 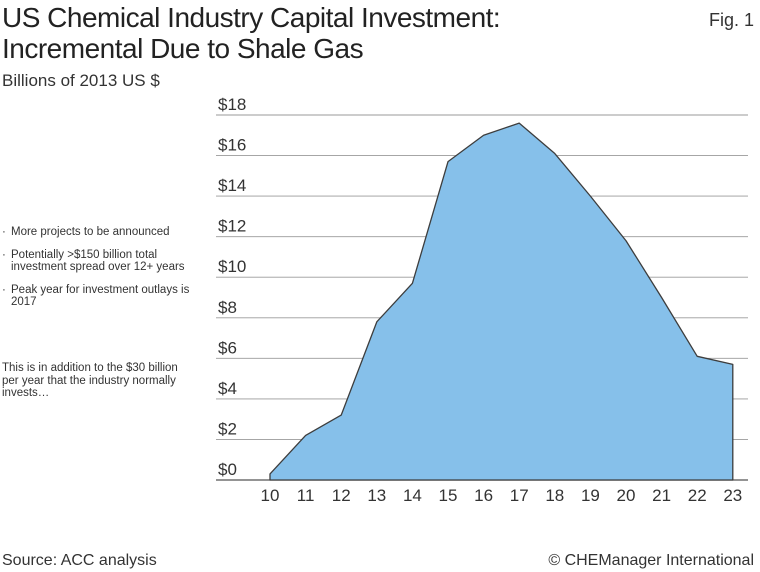 What do you see at coordinates (697, 495) in the screenshot?
I see `x-tick-label: 22` at bounding box center [697, 495].